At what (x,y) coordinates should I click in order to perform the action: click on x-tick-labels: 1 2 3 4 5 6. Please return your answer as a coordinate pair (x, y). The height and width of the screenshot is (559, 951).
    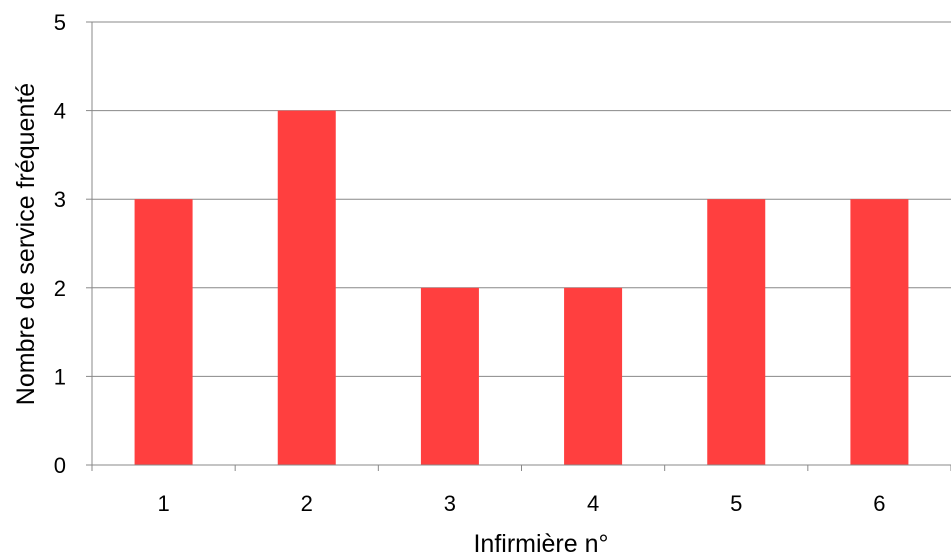
    Looking at the image, I should click on (521, 503).